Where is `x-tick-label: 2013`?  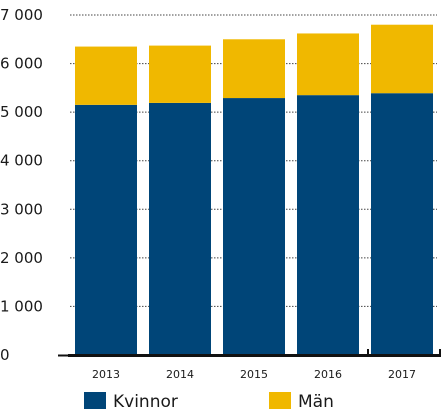
x-tick-label: 2013 is located at coordinates (106, 374).